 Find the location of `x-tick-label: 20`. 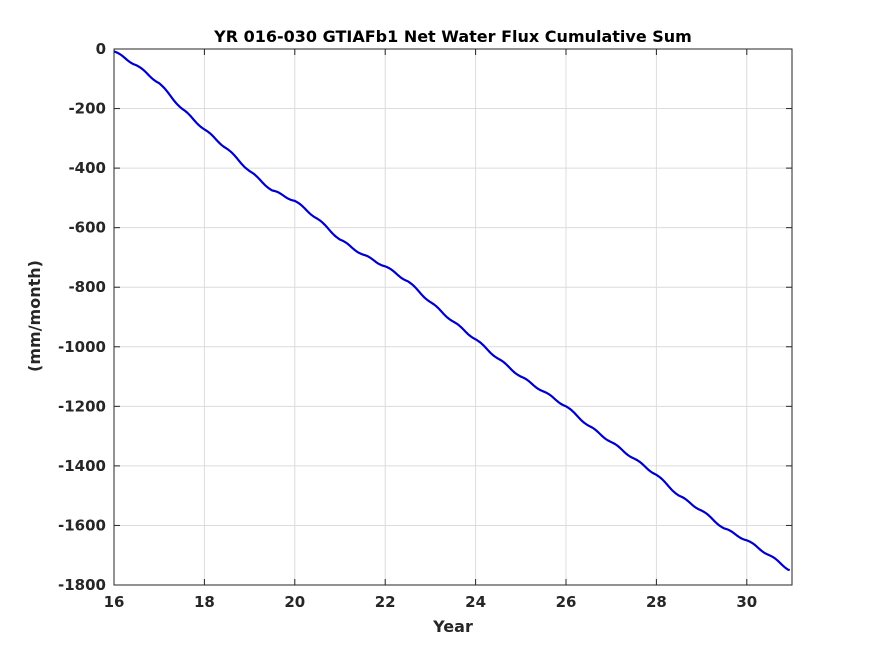

x-tick-label: 20 is located at coordinates (294, 602).